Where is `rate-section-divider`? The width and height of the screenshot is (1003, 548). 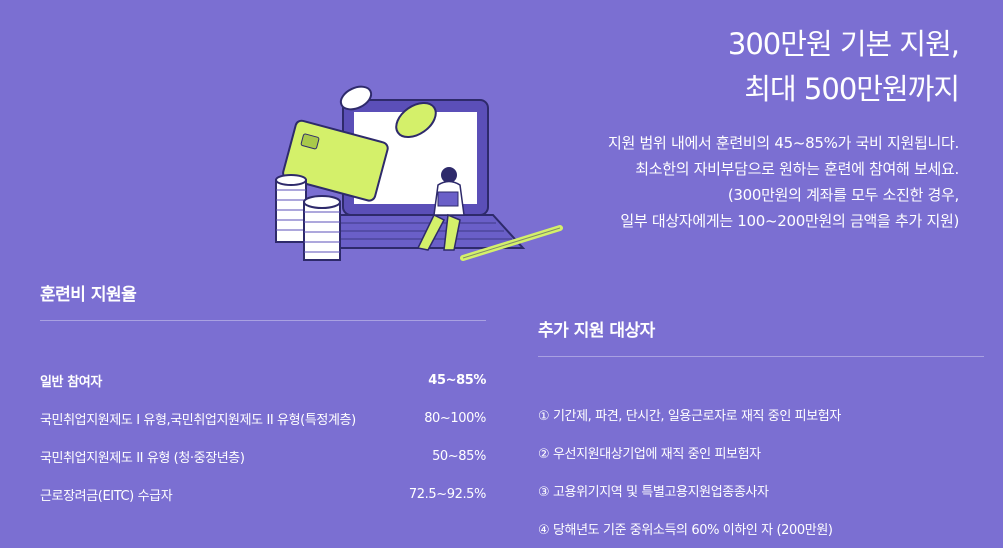
rate-section-divider is located at coordinates (263, 320).